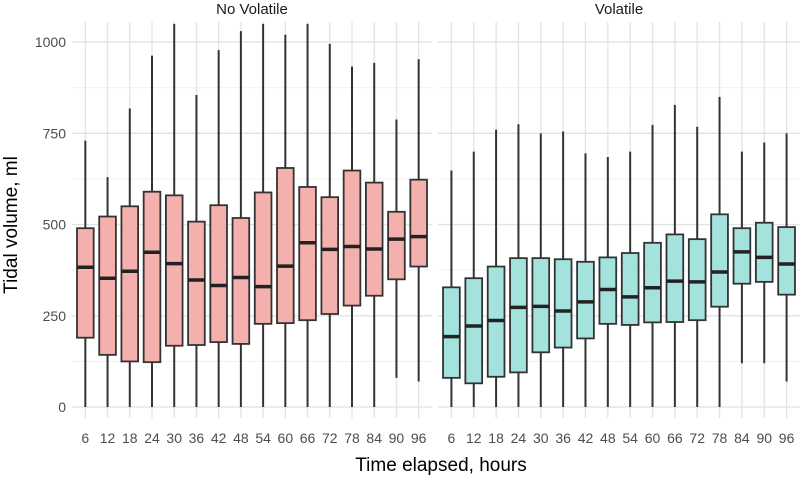 The height and width of the screenshot is (477, 800). I want to click on y-tick-label: 750, so click(55, 133).